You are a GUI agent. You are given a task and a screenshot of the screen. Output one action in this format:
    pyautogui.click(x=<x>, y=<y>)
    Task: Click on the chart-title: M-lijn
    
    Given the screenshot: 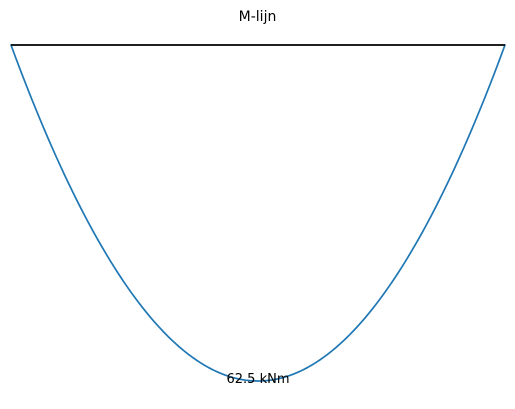 What is the action you would take?
    pyautogui.click(x=258, y=17)
    